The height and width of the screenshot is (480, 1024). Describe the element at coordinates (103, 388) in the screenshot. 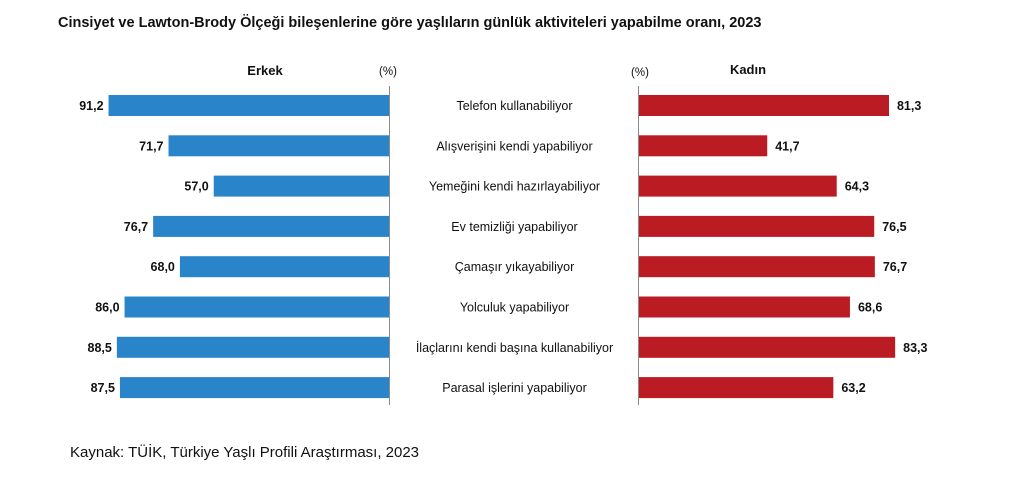

I see `data-label-erkek: 87,5` at that location.